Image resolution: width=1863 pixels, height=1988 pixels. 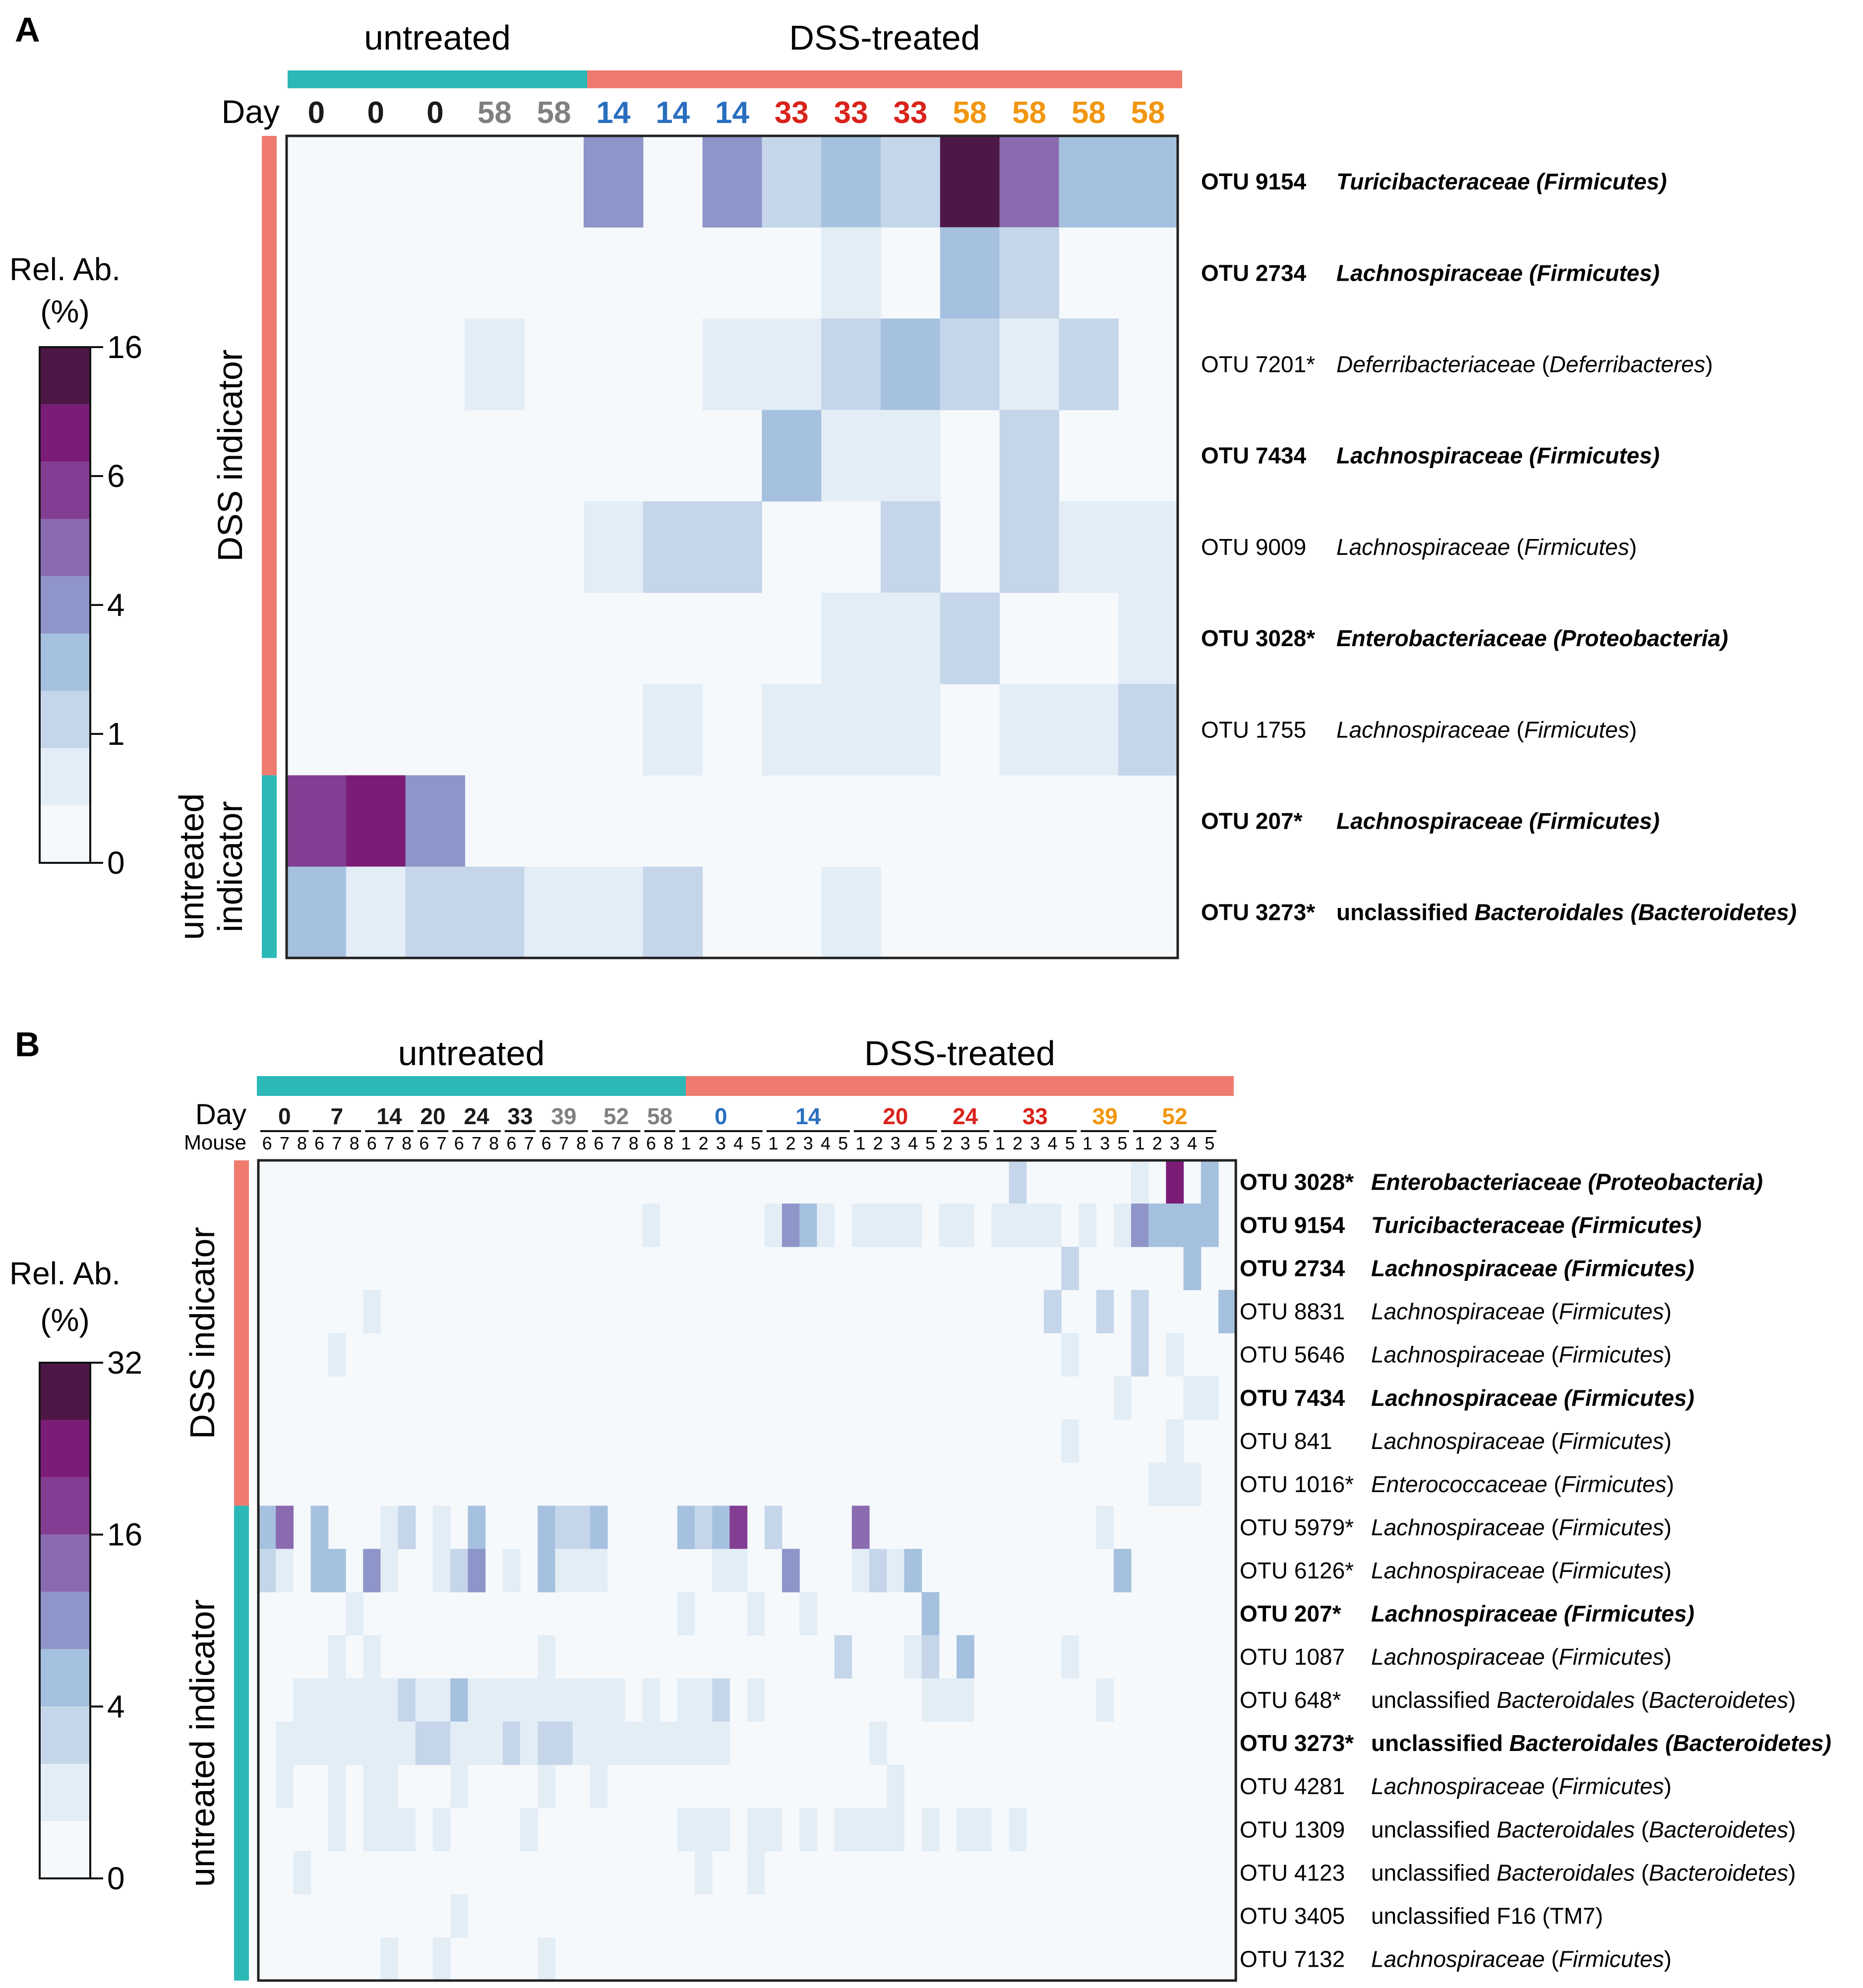 I want to click on taxon-family: Bacteroidales, so click(x=1584, y=1743).